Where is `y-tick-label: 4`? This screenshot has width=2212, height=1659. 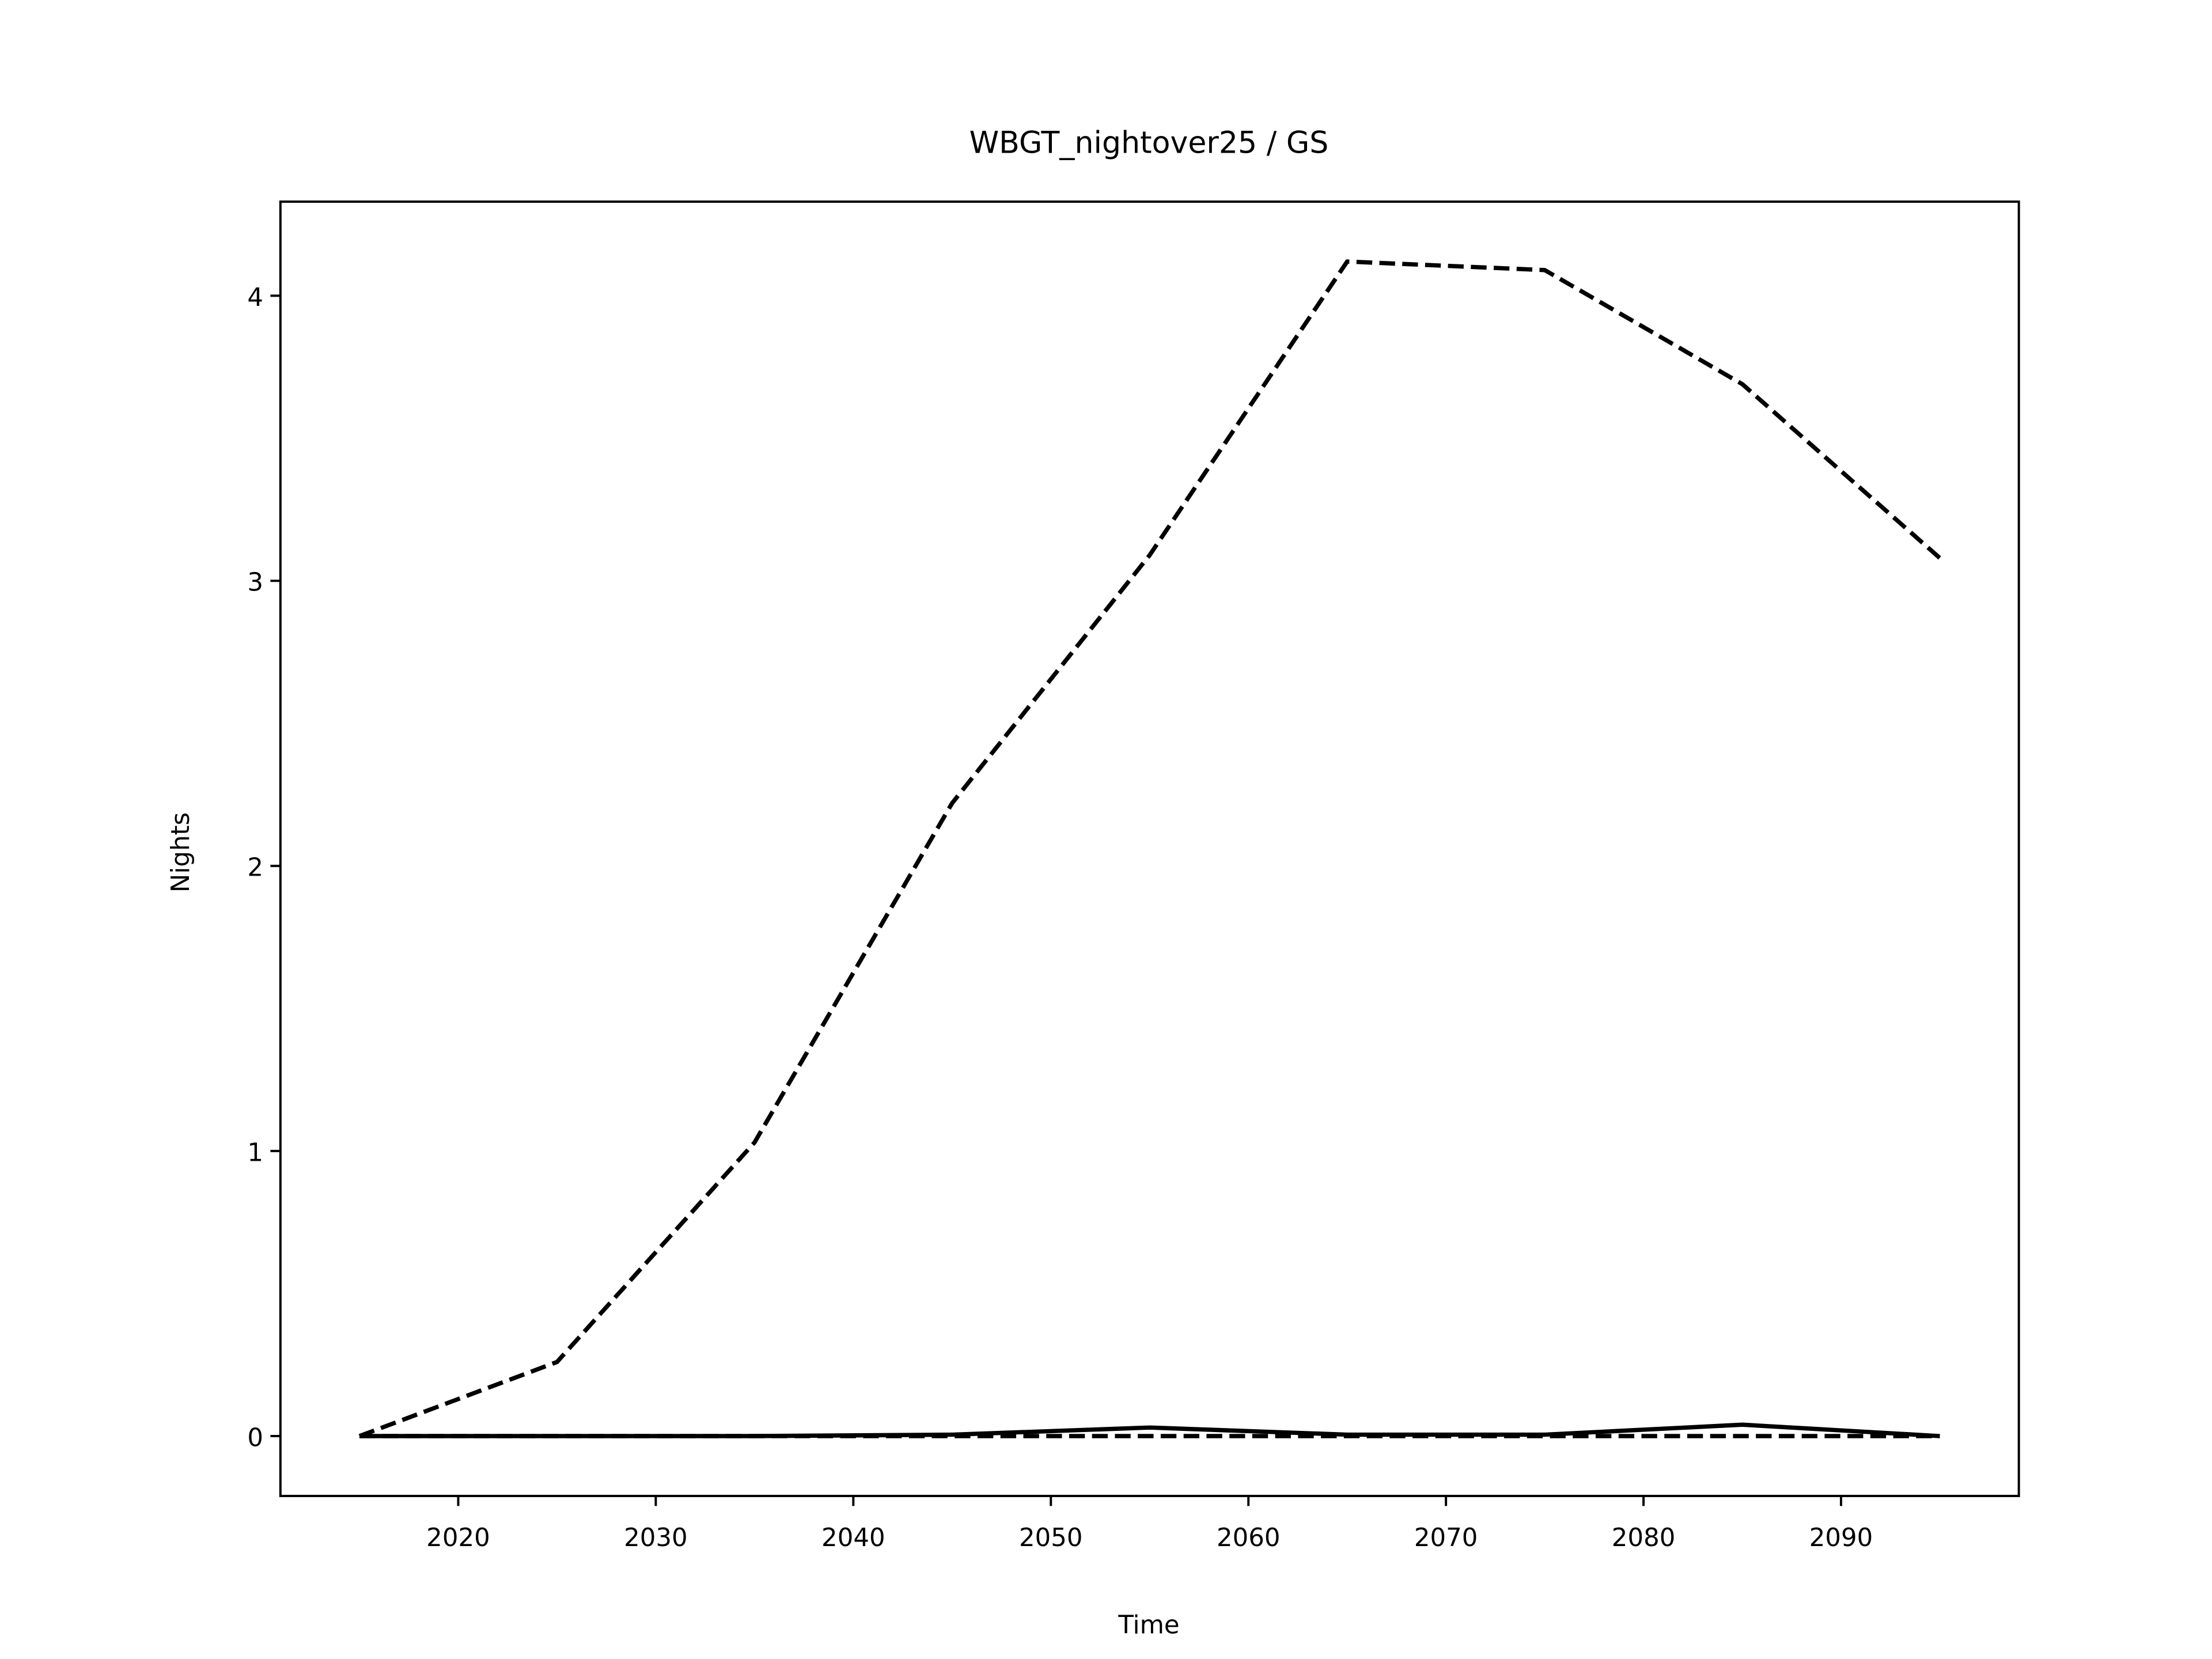 y-tick-label: 4 is located at coordinates (255, 297).